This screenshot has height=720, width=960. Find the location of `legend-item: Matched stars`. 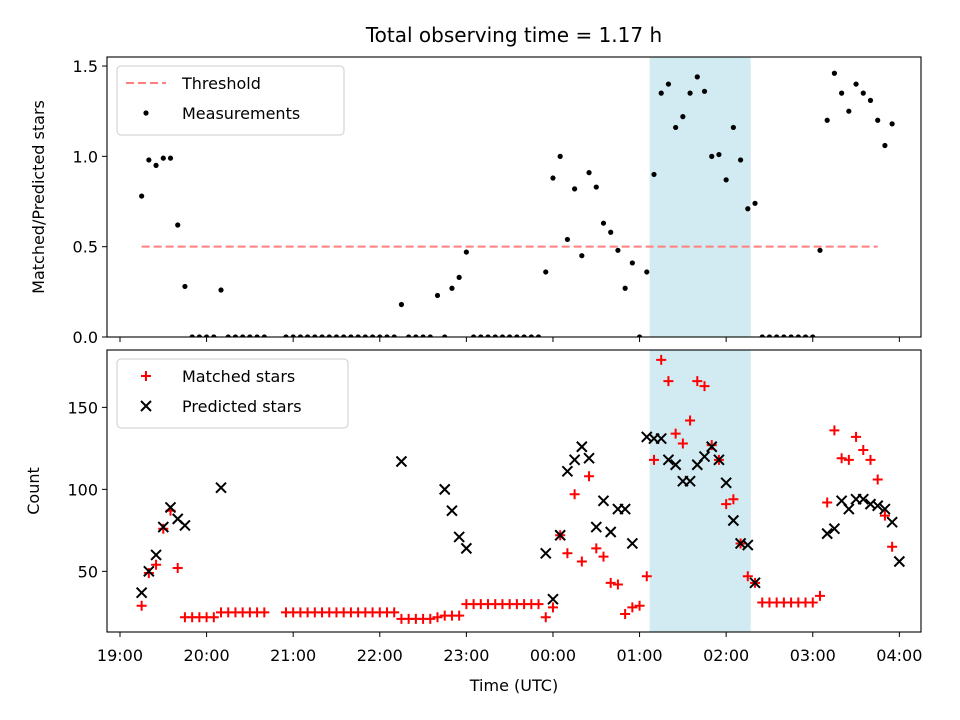

legend-item: Matched stars is located at coordinates (218, 376).